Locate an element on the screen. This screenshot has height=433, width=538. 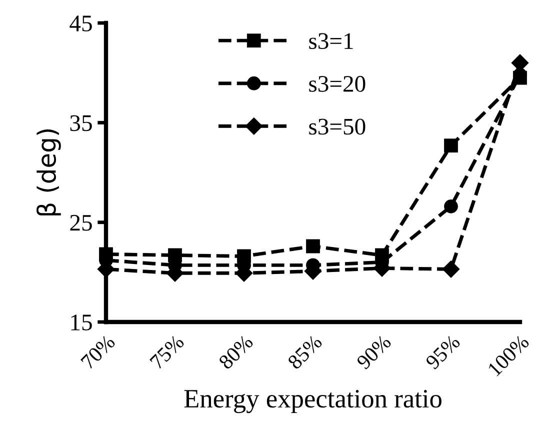
y-tick-label: 15 is located at coordinates (81, 322).